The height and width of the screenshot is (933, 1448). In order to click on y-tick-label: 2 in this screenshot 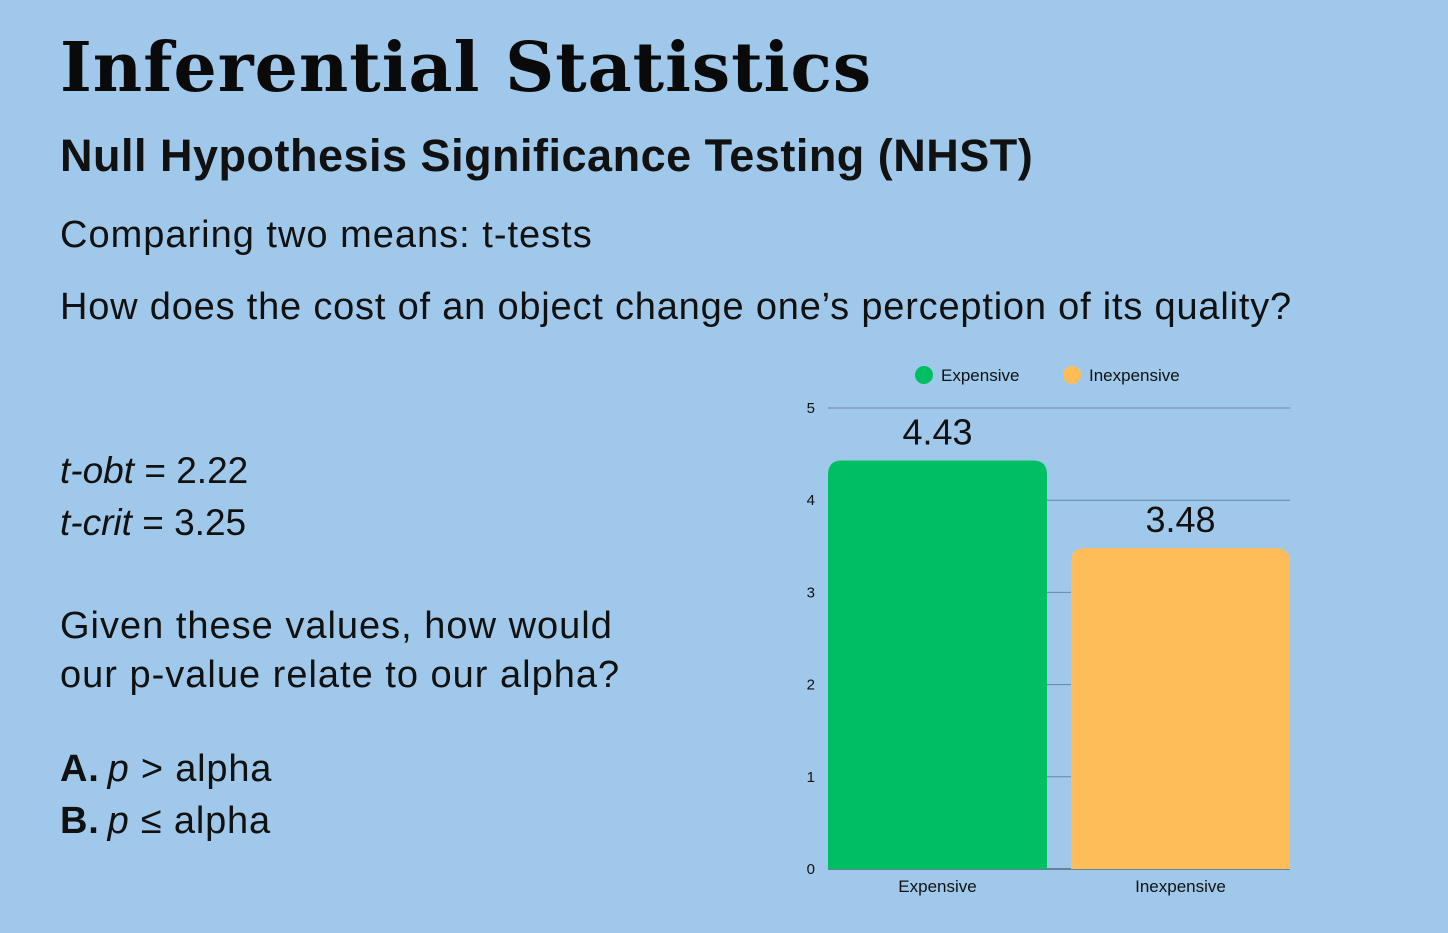, I will do `click(811, 685)`.